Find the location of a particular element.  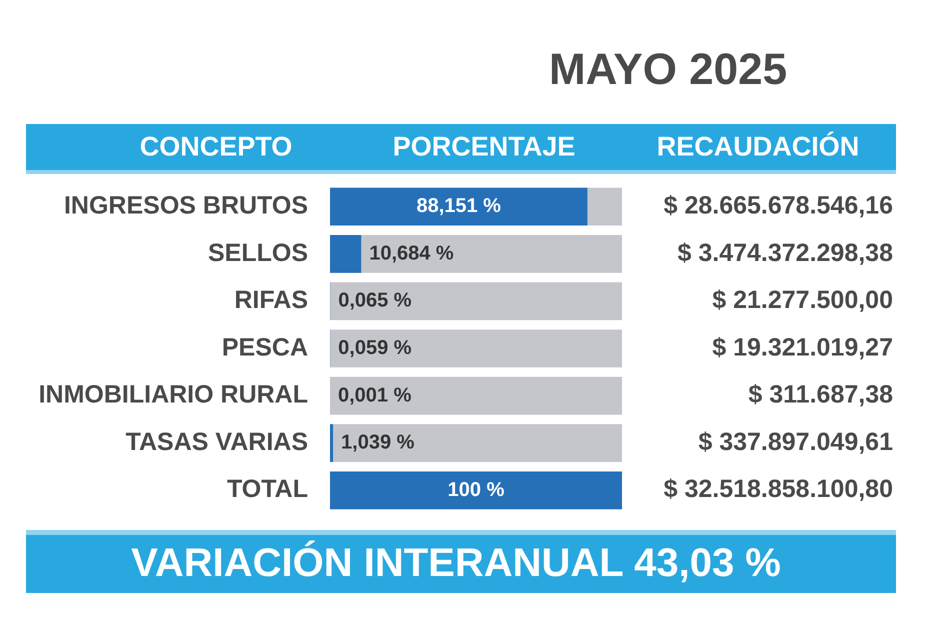

y-tick-label: INGRESOS BRUTOS is located at coordinates (186, 206).